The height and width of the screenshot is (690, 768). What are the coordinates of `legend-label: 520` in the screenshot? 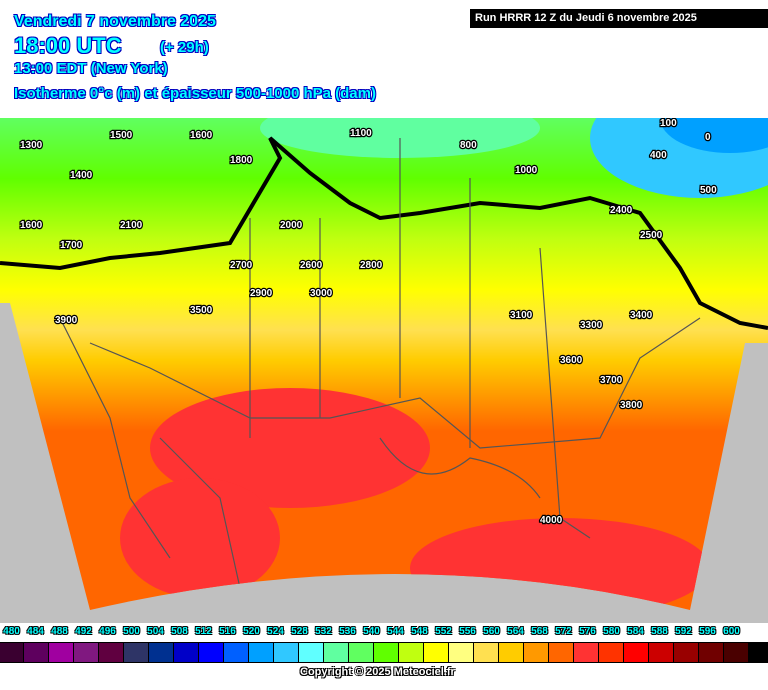 It's located at (251, 631).